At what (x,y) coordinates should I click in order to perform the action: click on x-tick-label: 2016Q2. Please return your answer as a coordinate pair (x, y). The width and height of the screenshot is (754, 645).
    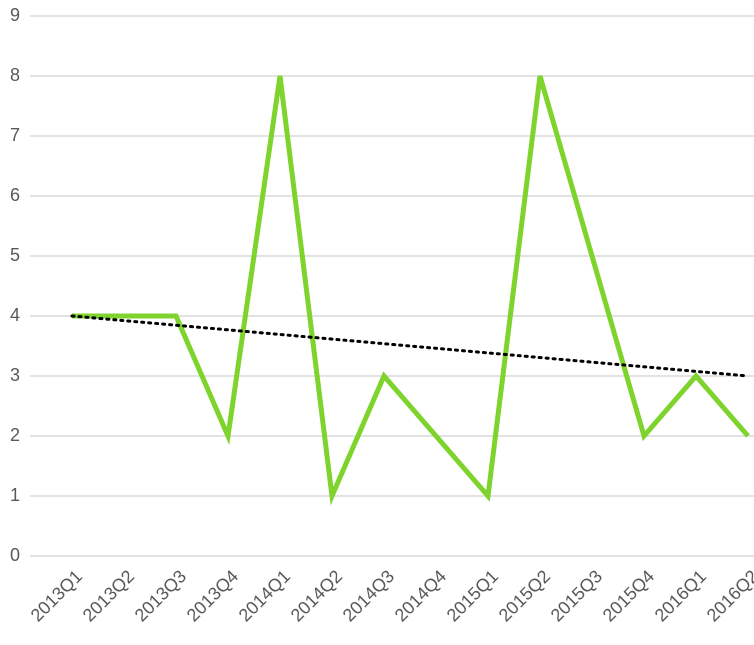
    Looking at the image, I should click on (728, 595).